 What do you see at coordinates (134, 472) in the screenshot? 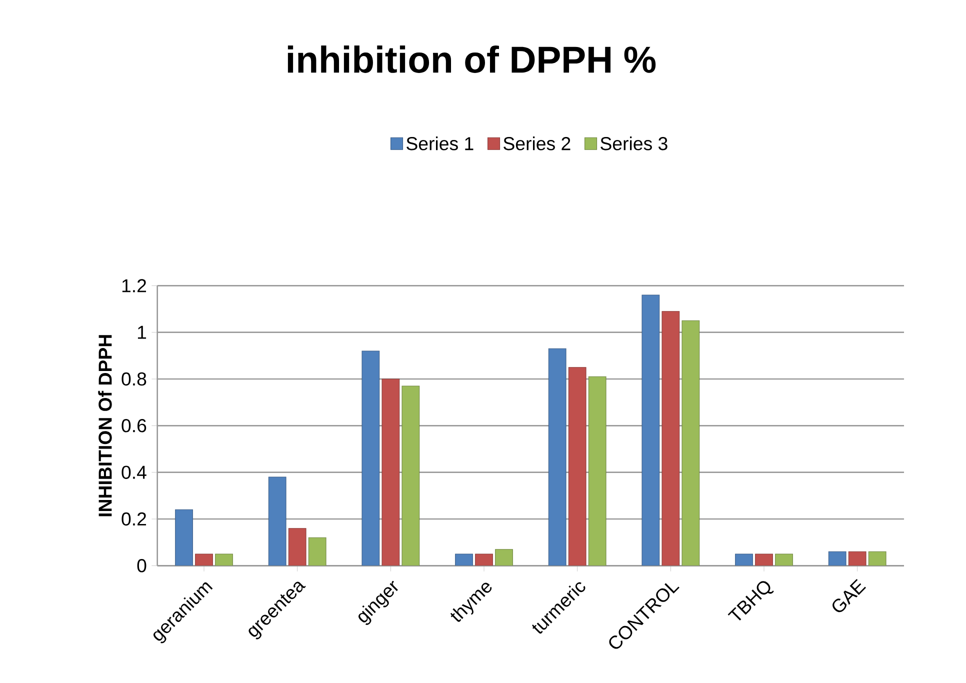
I see `y-tick-label: 0.4` at bounding box center [134, 472].